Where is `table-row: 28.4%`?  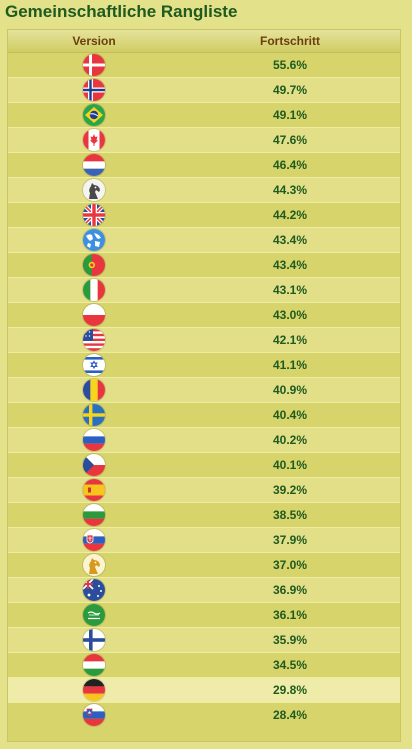
table-row: 28.4% is located at coordinates (204, 715).